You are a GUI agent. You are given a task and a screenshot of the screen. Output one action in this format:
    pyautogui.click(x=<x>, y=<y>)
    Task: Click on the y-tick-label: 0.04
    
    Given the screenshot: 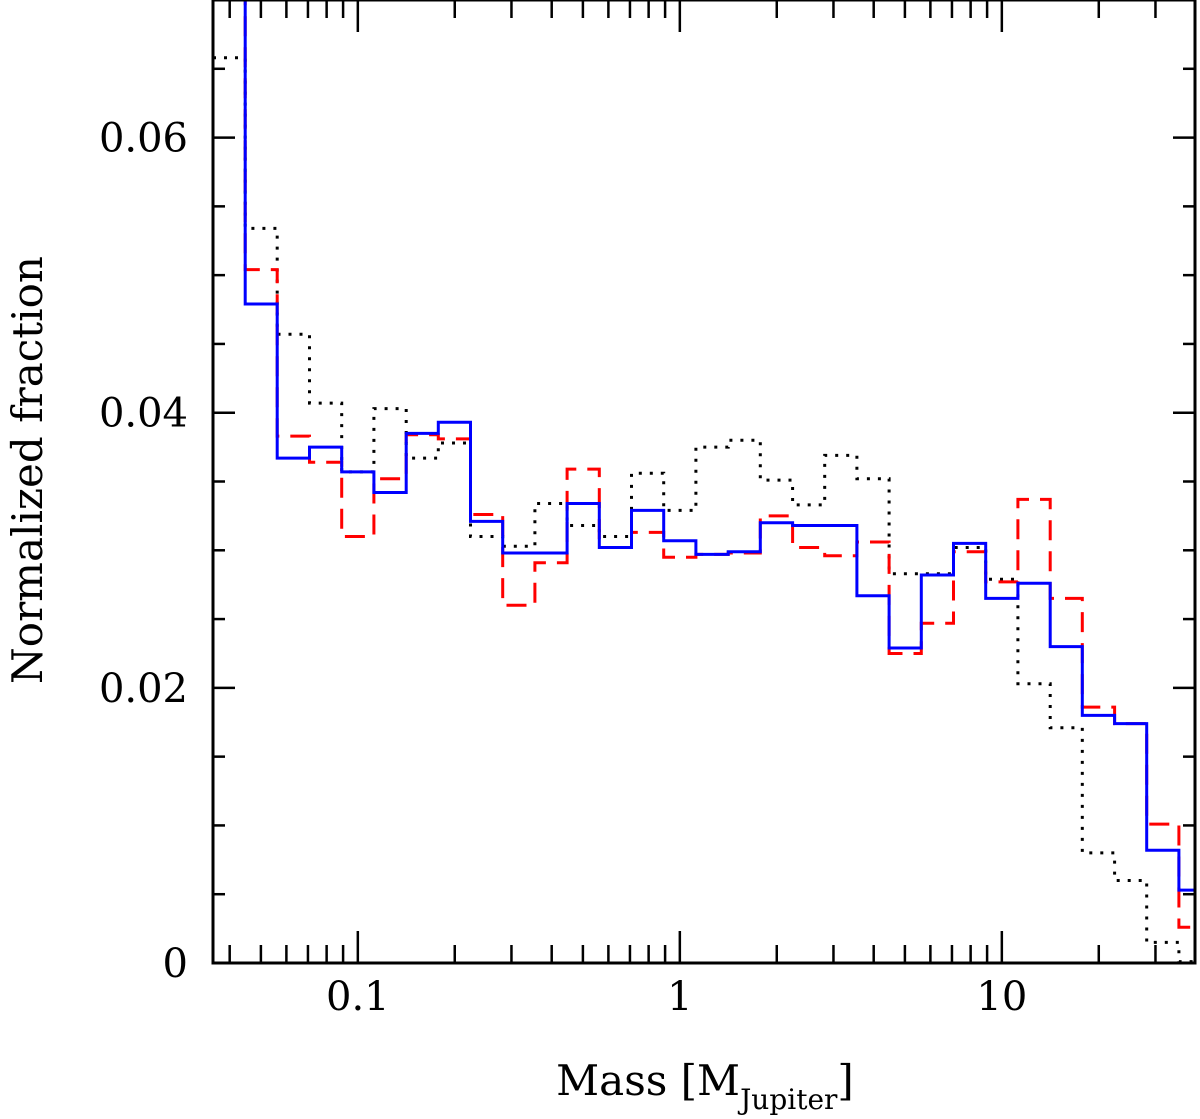 What is the action you would take?
    pyautogui.click(x=143, y=414)
    